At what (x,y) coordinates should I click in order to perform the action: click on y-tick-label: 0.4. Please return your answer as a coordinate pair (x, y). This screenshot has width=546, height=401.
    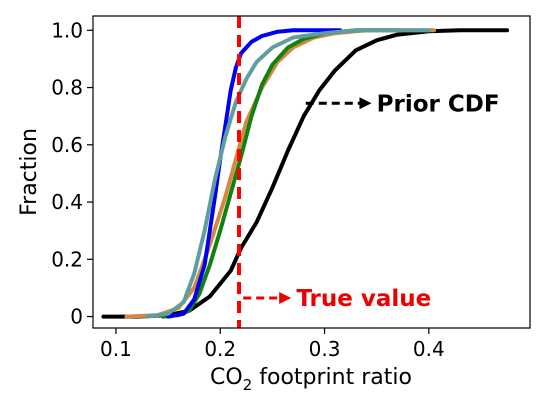
    Looking at the image, I should click on (67, 202).